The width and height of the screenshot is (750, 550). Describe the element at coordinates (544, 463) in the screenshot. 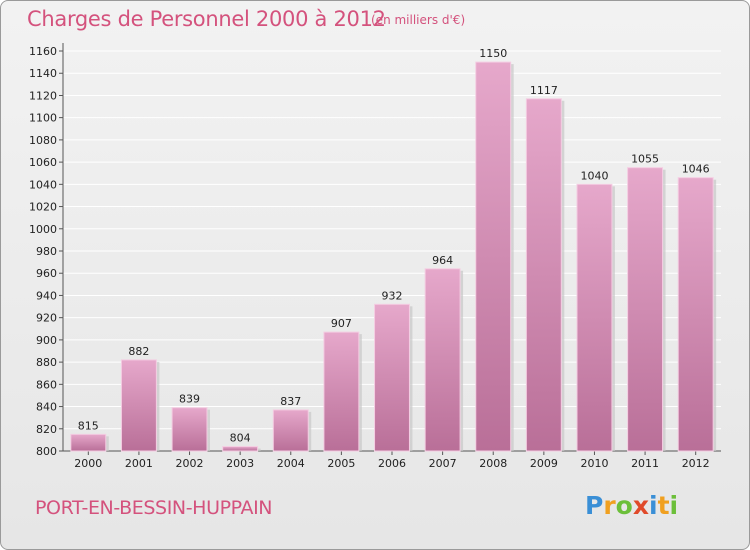

I see `x-tick-label-2009: 2009` at that location.